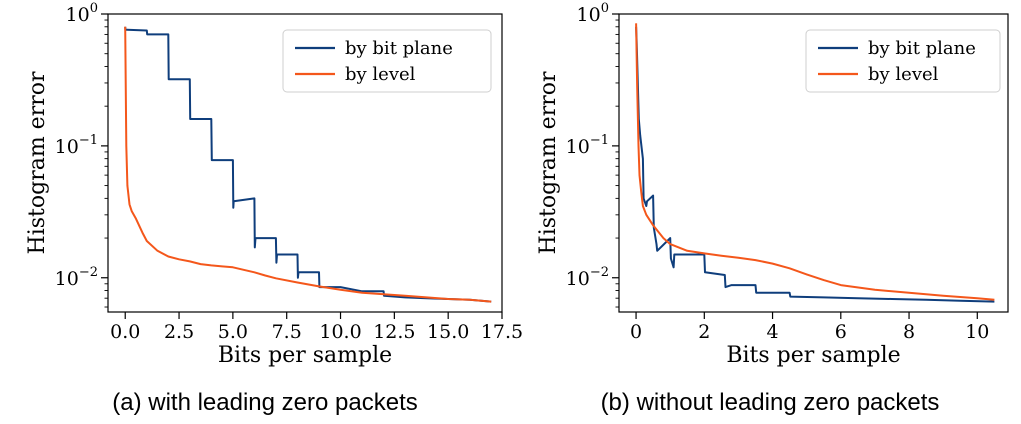 The image size is (1021, 424). Describe the element at coordinates (125, 332) in the screenshot. I see `x-tick-label: 0.0` at that location.